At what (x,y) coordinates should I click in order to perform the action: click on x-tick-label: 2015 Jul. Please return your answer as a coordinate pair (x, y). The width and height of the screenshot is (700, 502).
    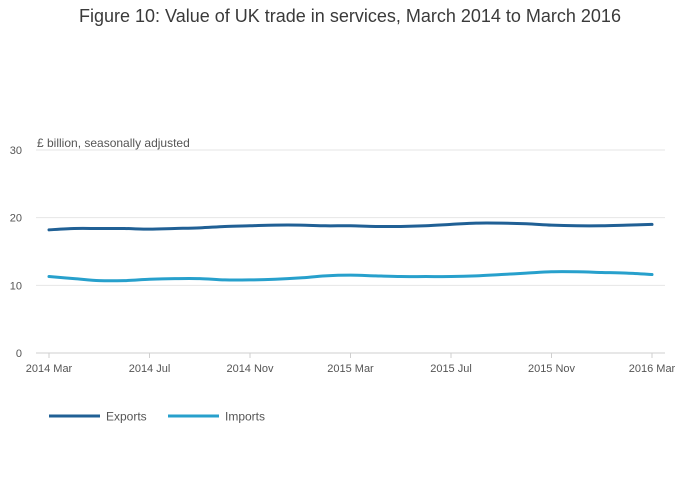
    Looking at the image, I should click on (451, 369).